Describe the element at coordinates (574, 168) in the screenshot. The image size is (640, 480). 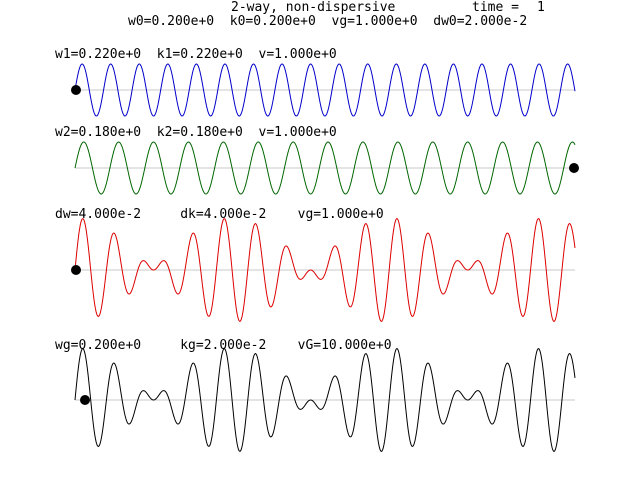
I see `marker-w2` at that location.